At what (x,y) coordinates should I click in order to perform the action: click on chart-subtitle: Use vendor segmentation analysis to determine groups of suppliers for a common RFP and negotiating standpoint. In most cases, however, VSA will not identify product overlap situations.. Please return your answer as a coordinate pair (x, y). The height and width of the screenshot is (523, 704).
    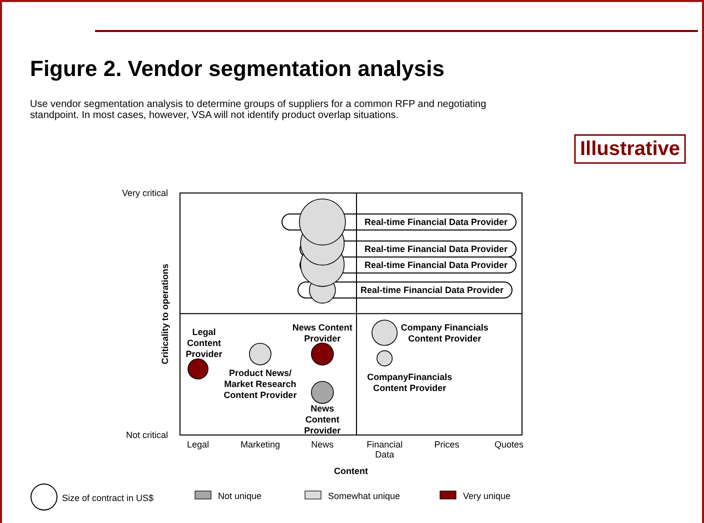
    Looking at the image, I should click on (258, 110).